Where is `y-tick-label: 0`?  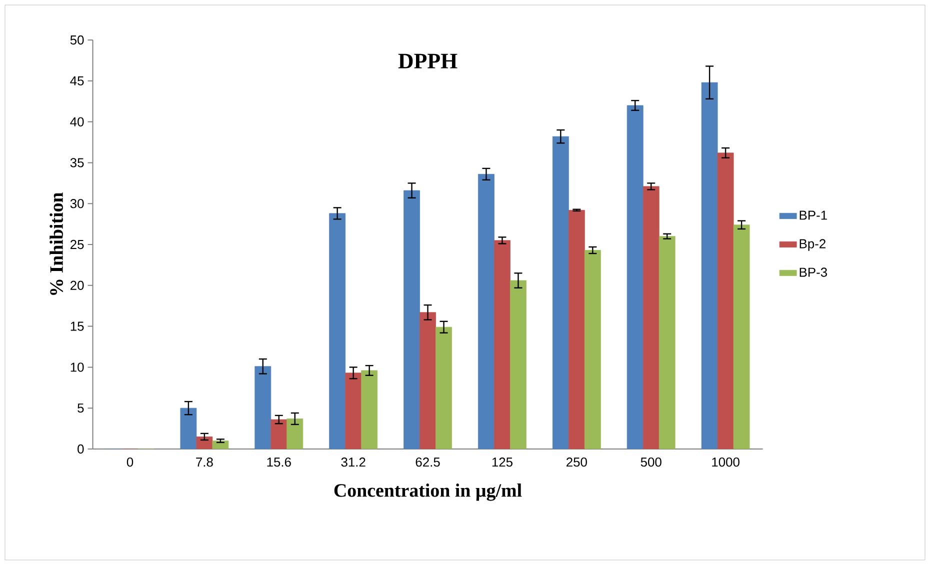 y-tick-label: 0 is located at coordinates (81, 449).